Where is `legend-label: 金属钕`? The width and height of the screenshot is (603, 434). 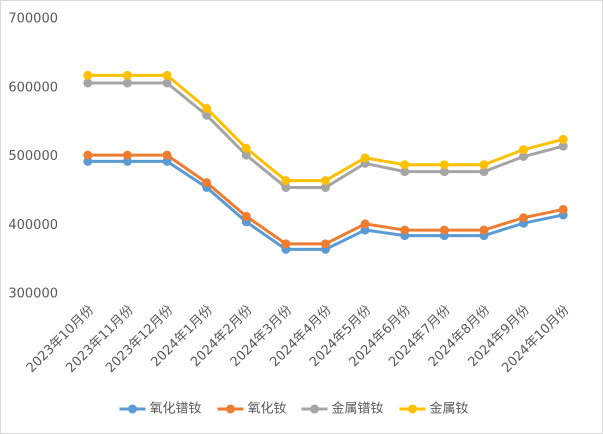 legend-label: 金属钕 is located at coordinates (449, 409).